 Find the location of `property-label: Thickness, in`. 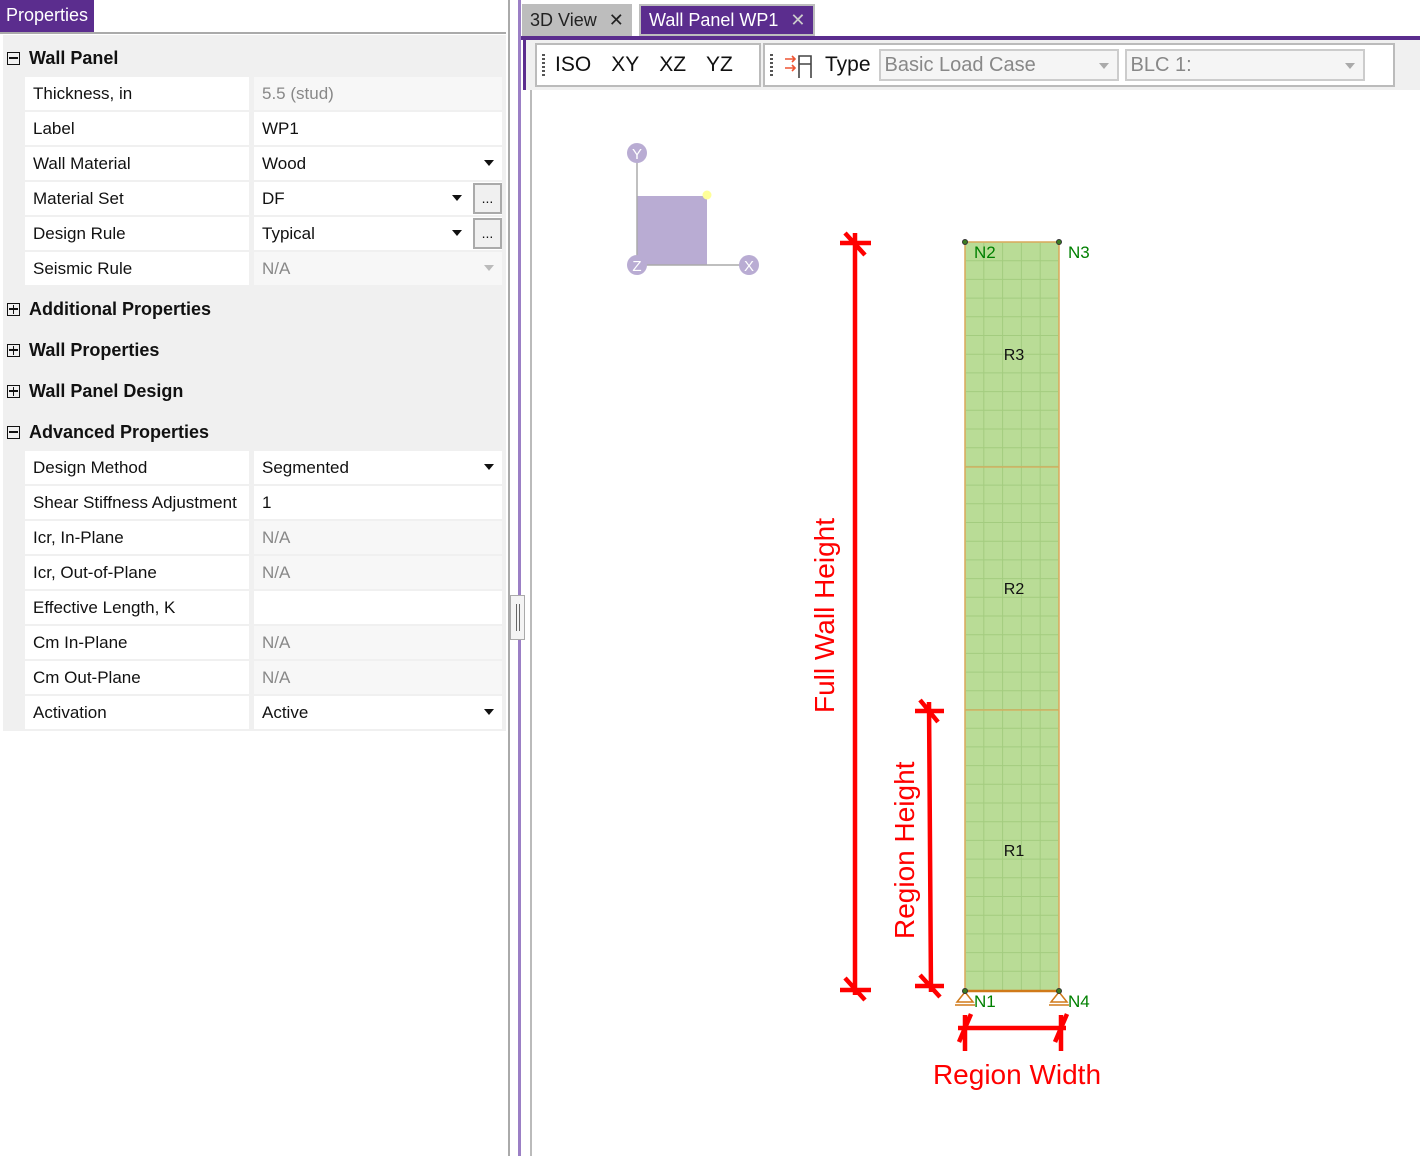

property-label: Thickness, in is located at coordinates (137, 93).